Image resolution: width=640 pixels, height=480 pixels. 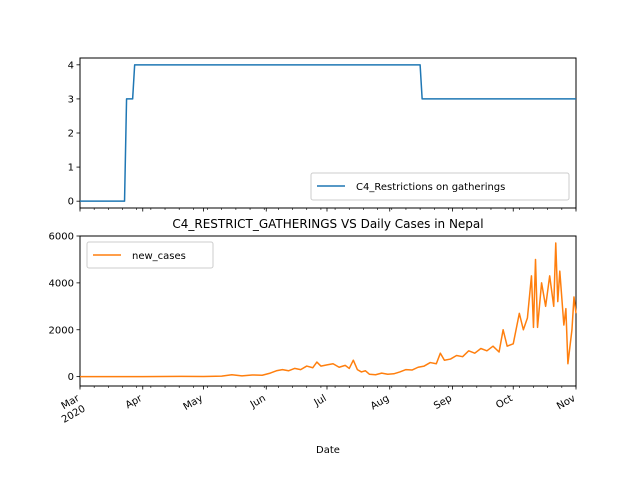 I want to click on restrictions-legend-box, so click(x=440, y=186).